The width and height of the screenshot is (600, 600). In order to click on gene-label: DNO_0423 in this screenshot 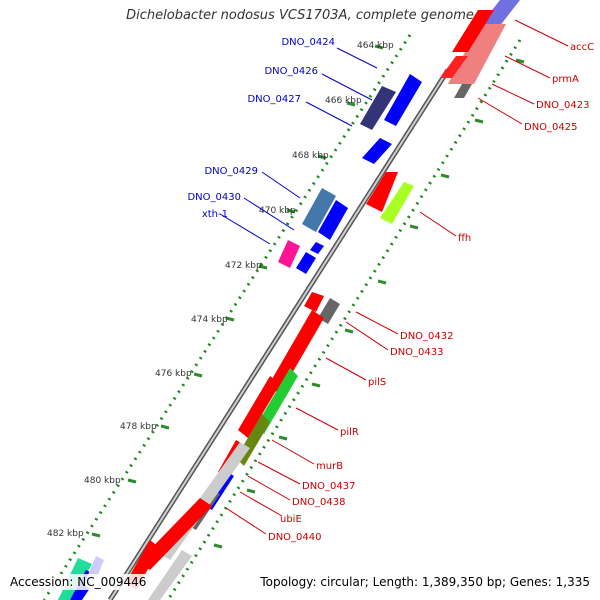, I will do `click(563, 105)`.